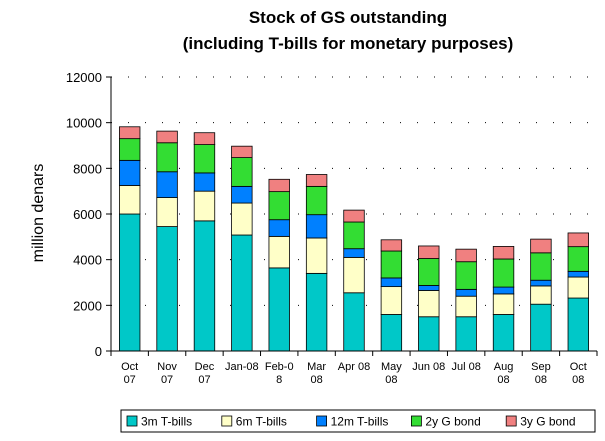 The width and height of the screenshot is (605, 441). What do you see at coordinates (166, 422) in the screenshot?
I see `legend-label: 3m T-bills` at bounding box center [166, 422].